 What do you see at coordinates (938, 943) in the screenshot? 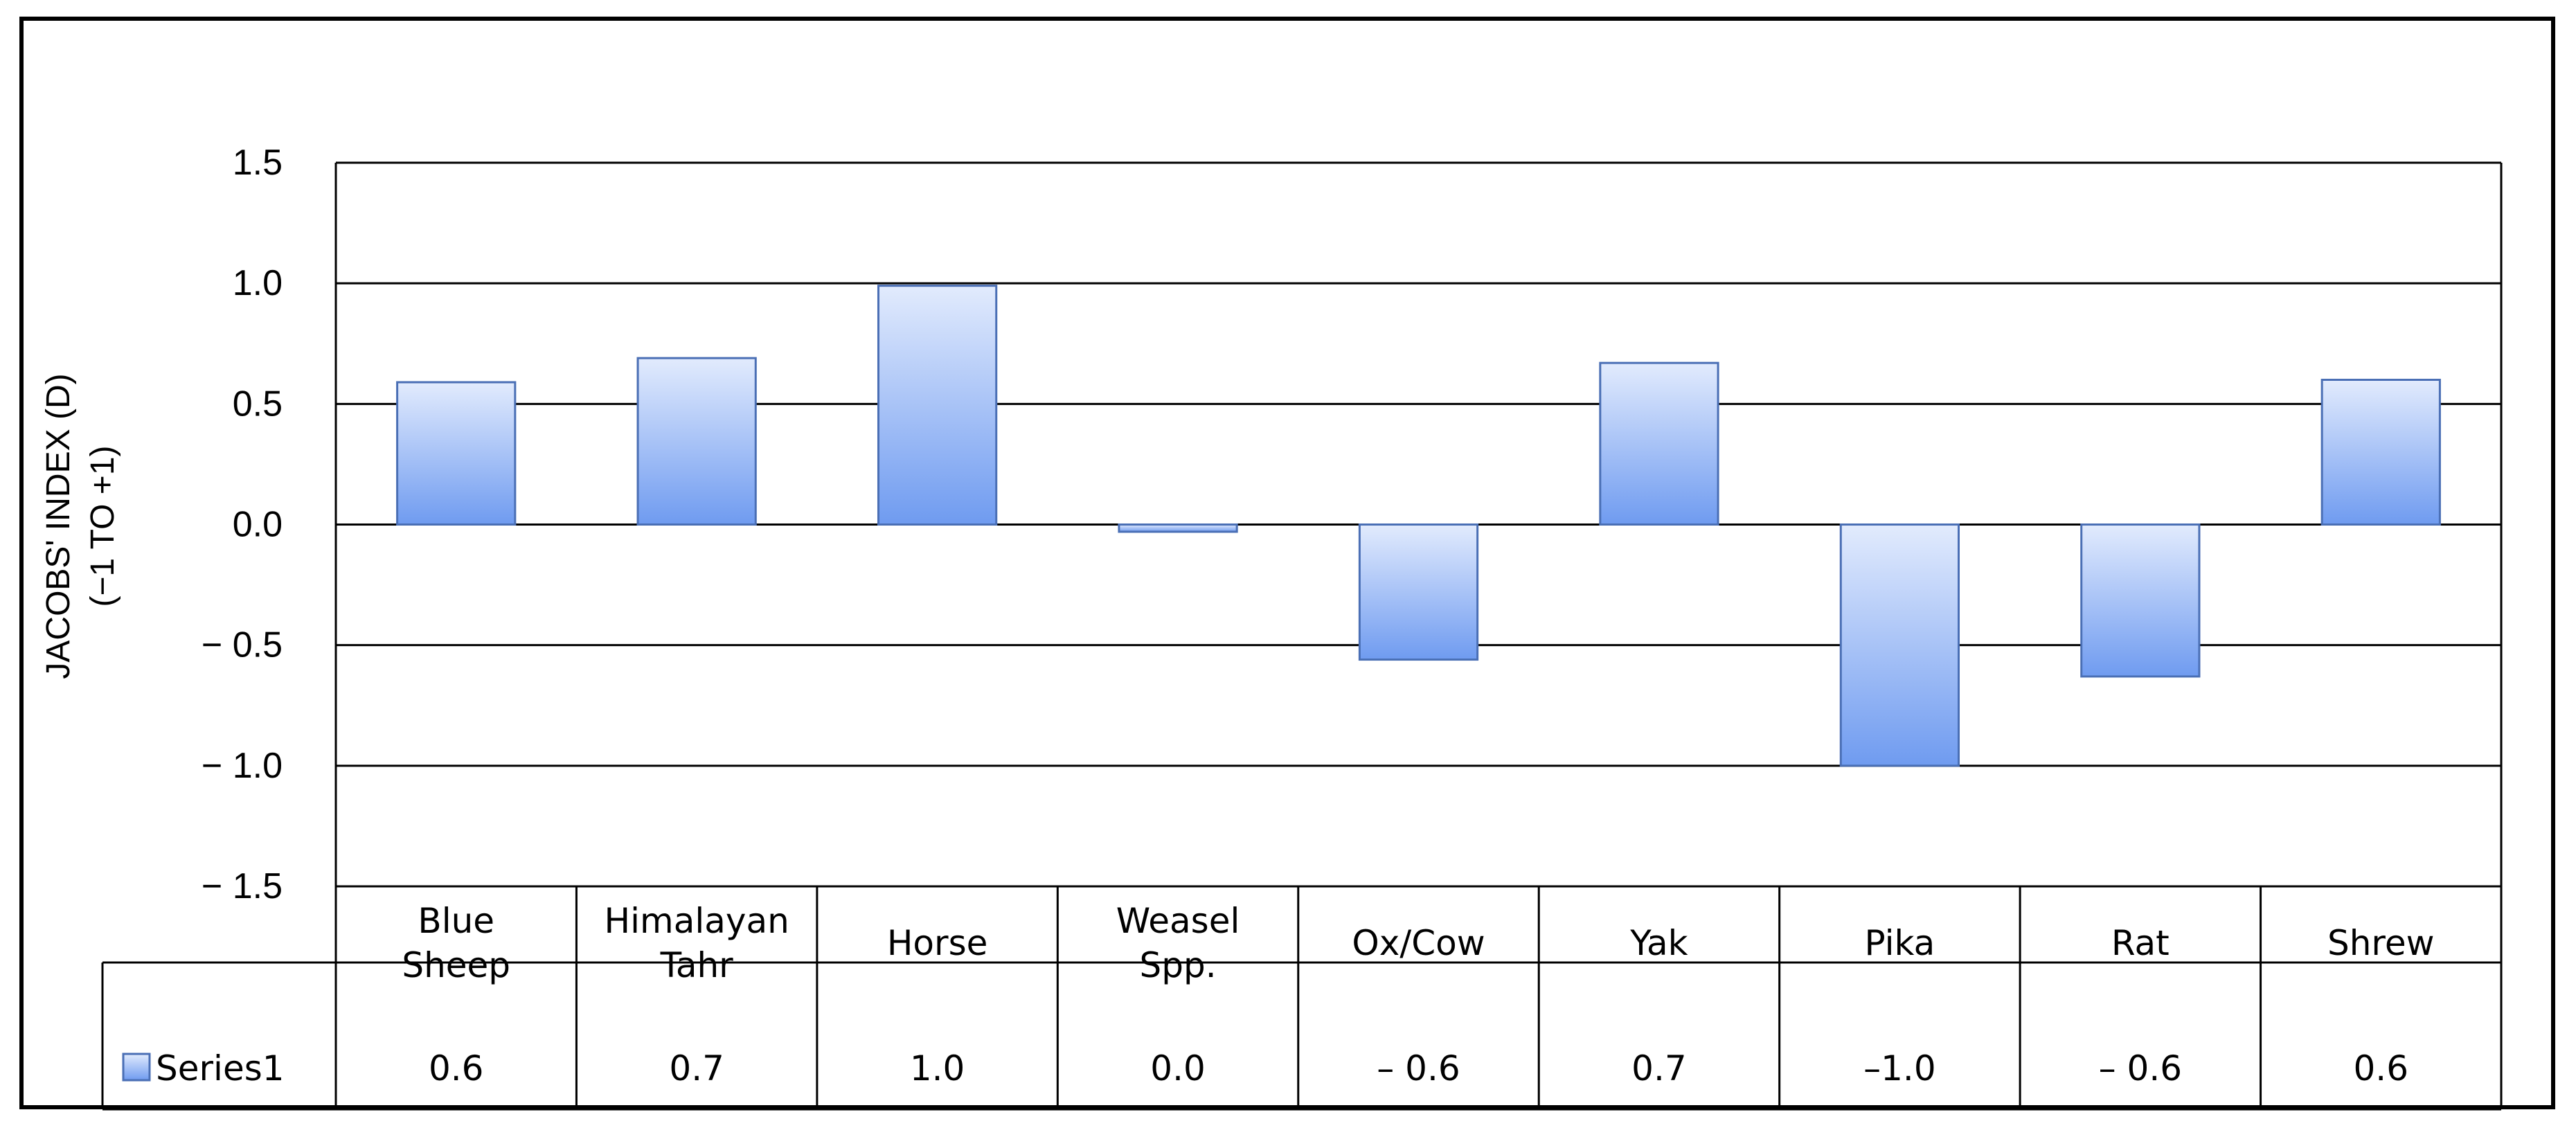
I see `category-label: Horse` at bounding box center [938, 943].